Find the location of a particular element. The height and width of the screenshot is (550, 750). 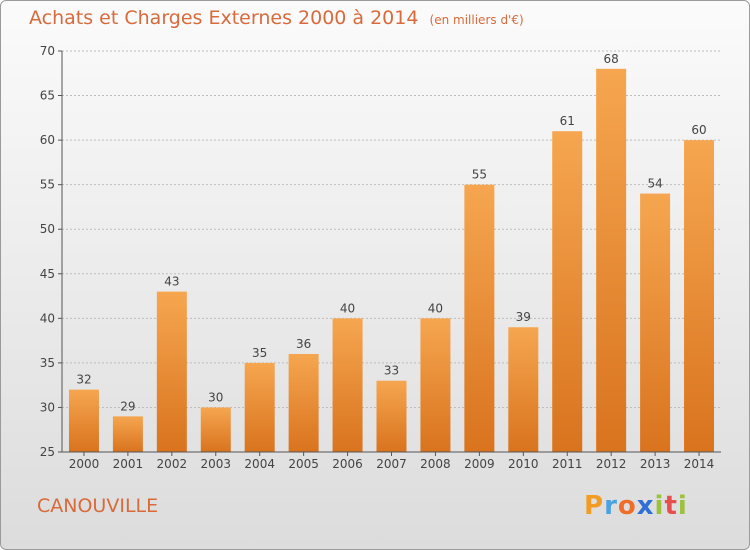

x-tick-label: 2004 is located at coordinates (259, 464).